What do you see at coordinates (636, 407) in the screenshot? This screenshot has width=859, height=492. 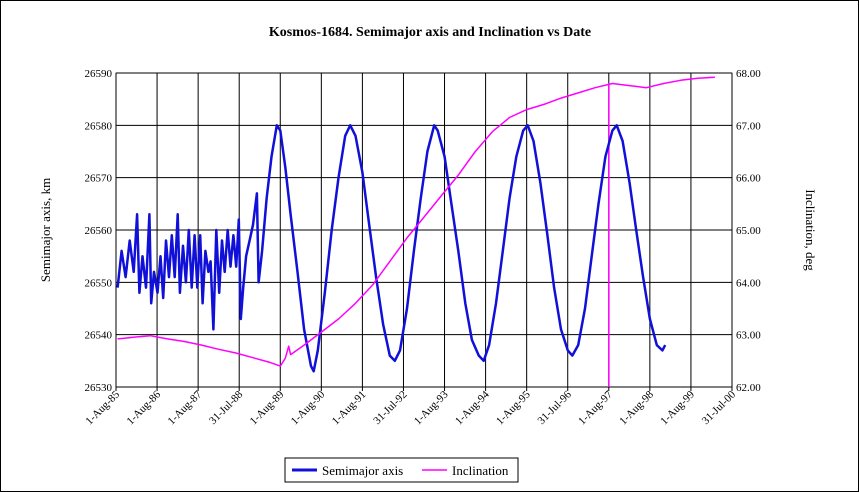 I see `x-tick-label: 1-Aug-98` at bounding box center [636, 407].